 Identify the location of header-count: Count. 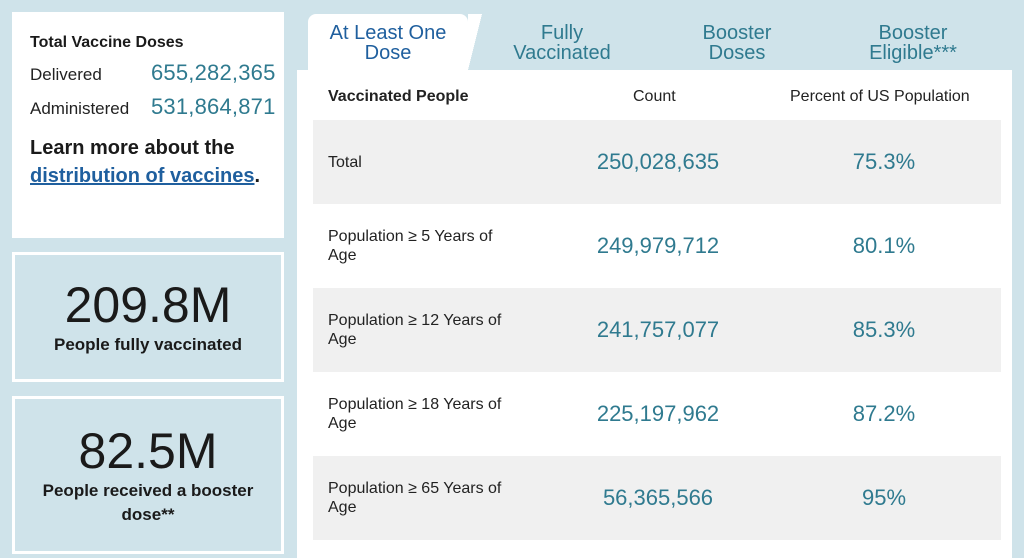
(654, 96).